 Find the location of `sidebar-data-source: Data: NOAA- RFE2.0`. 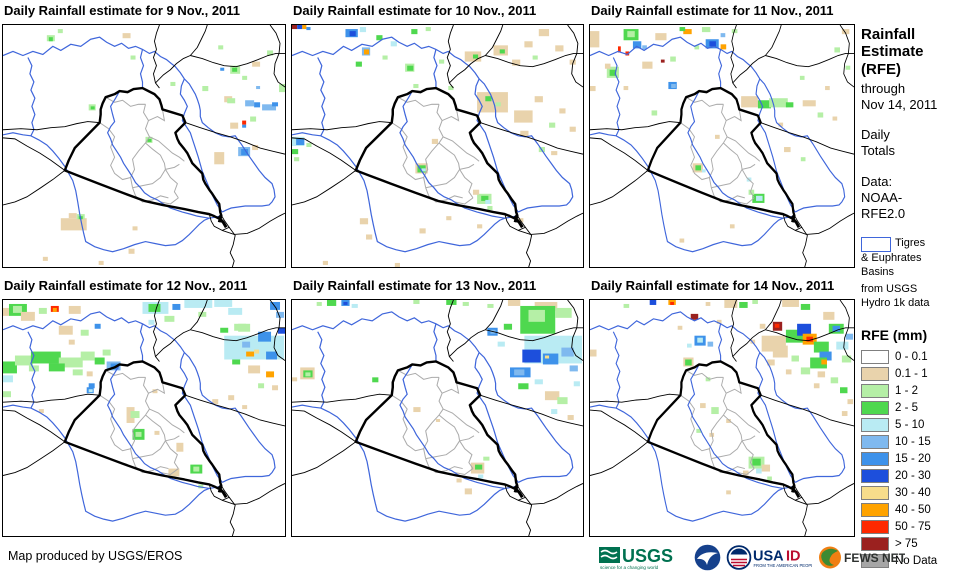

sidebar-data-source: Data: NOAA- RFE2.0 is located at coordinates (883, 197).